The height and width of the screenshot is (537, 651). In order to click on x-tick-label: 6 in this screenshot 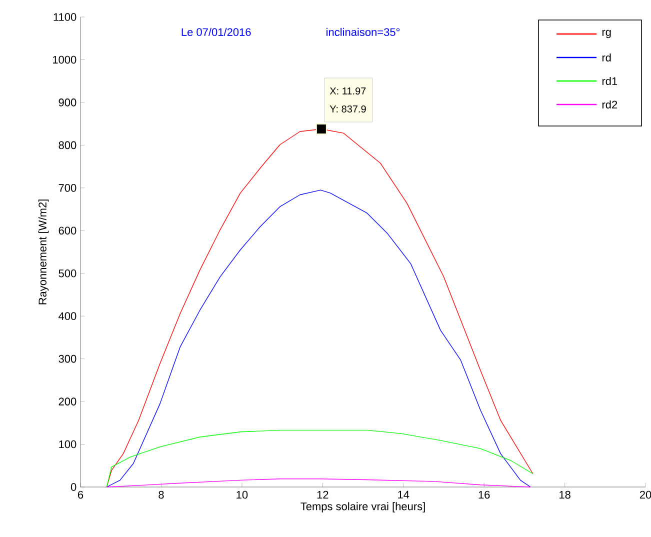, I will do `click(81, 494)`.